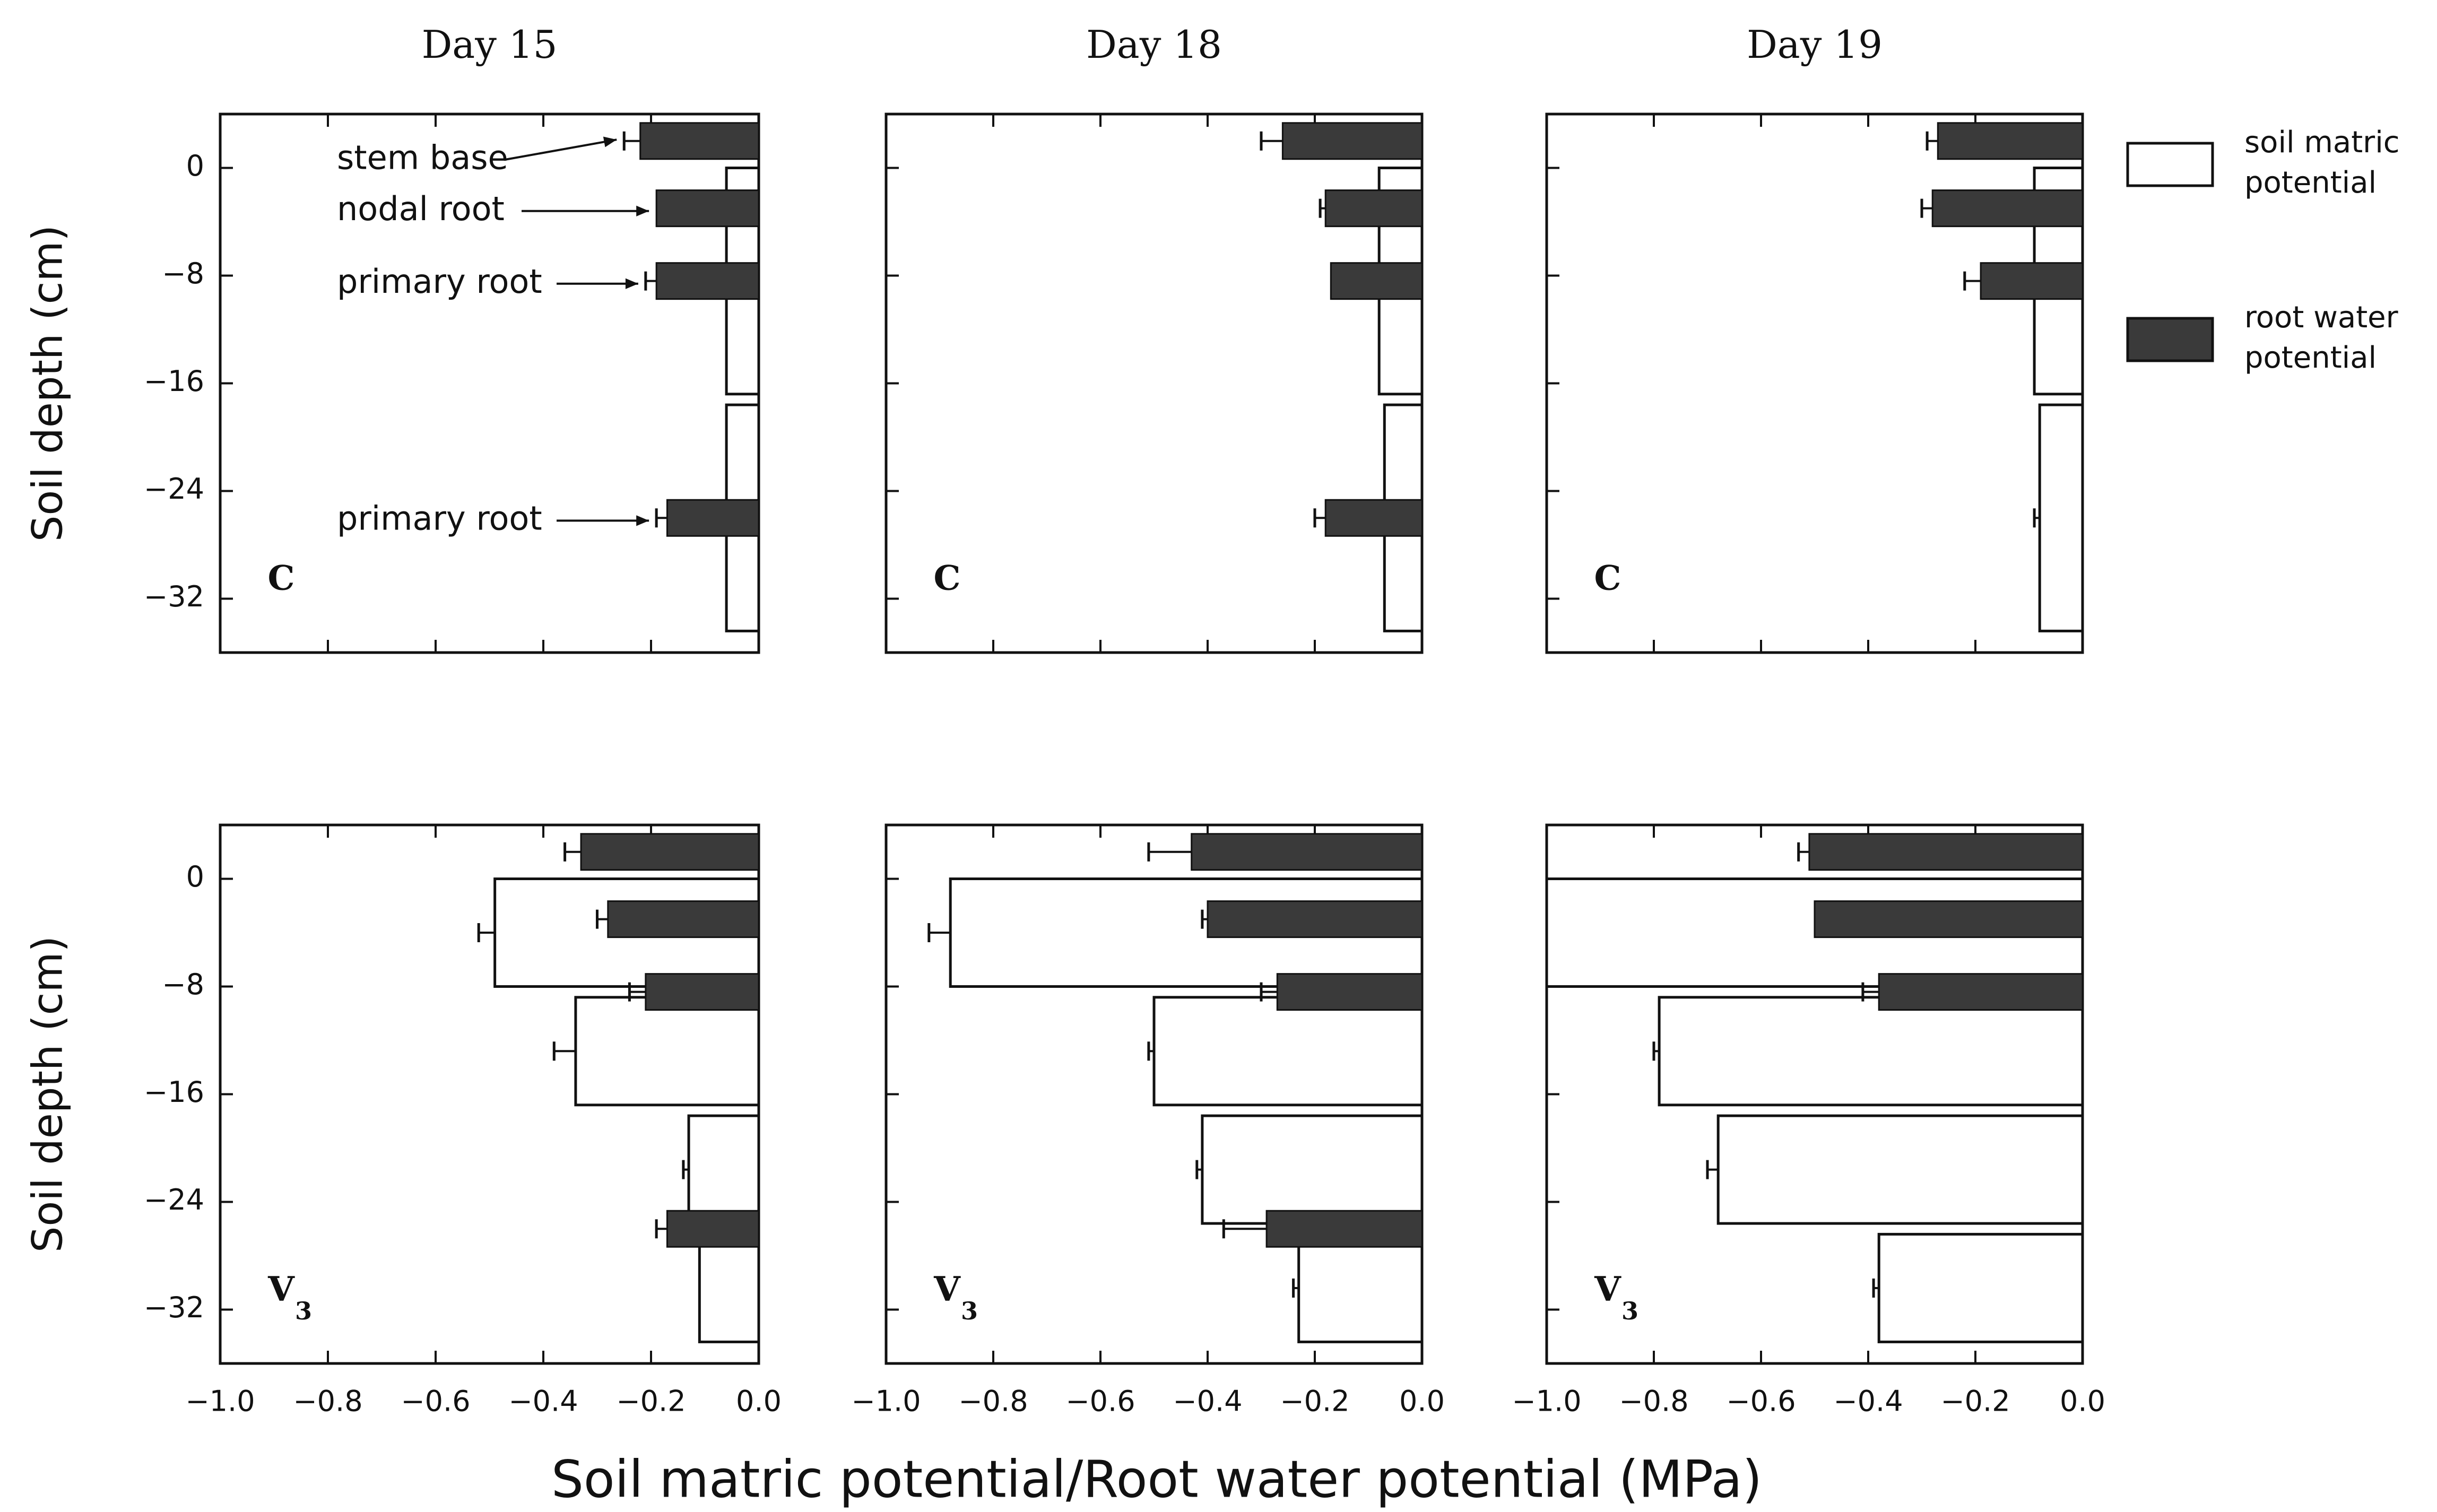  I want to click on panel-1-2: −1.0 −0.8 −0.6 −0.4 −0.2 0.0 V3, so click(1808, 1121).